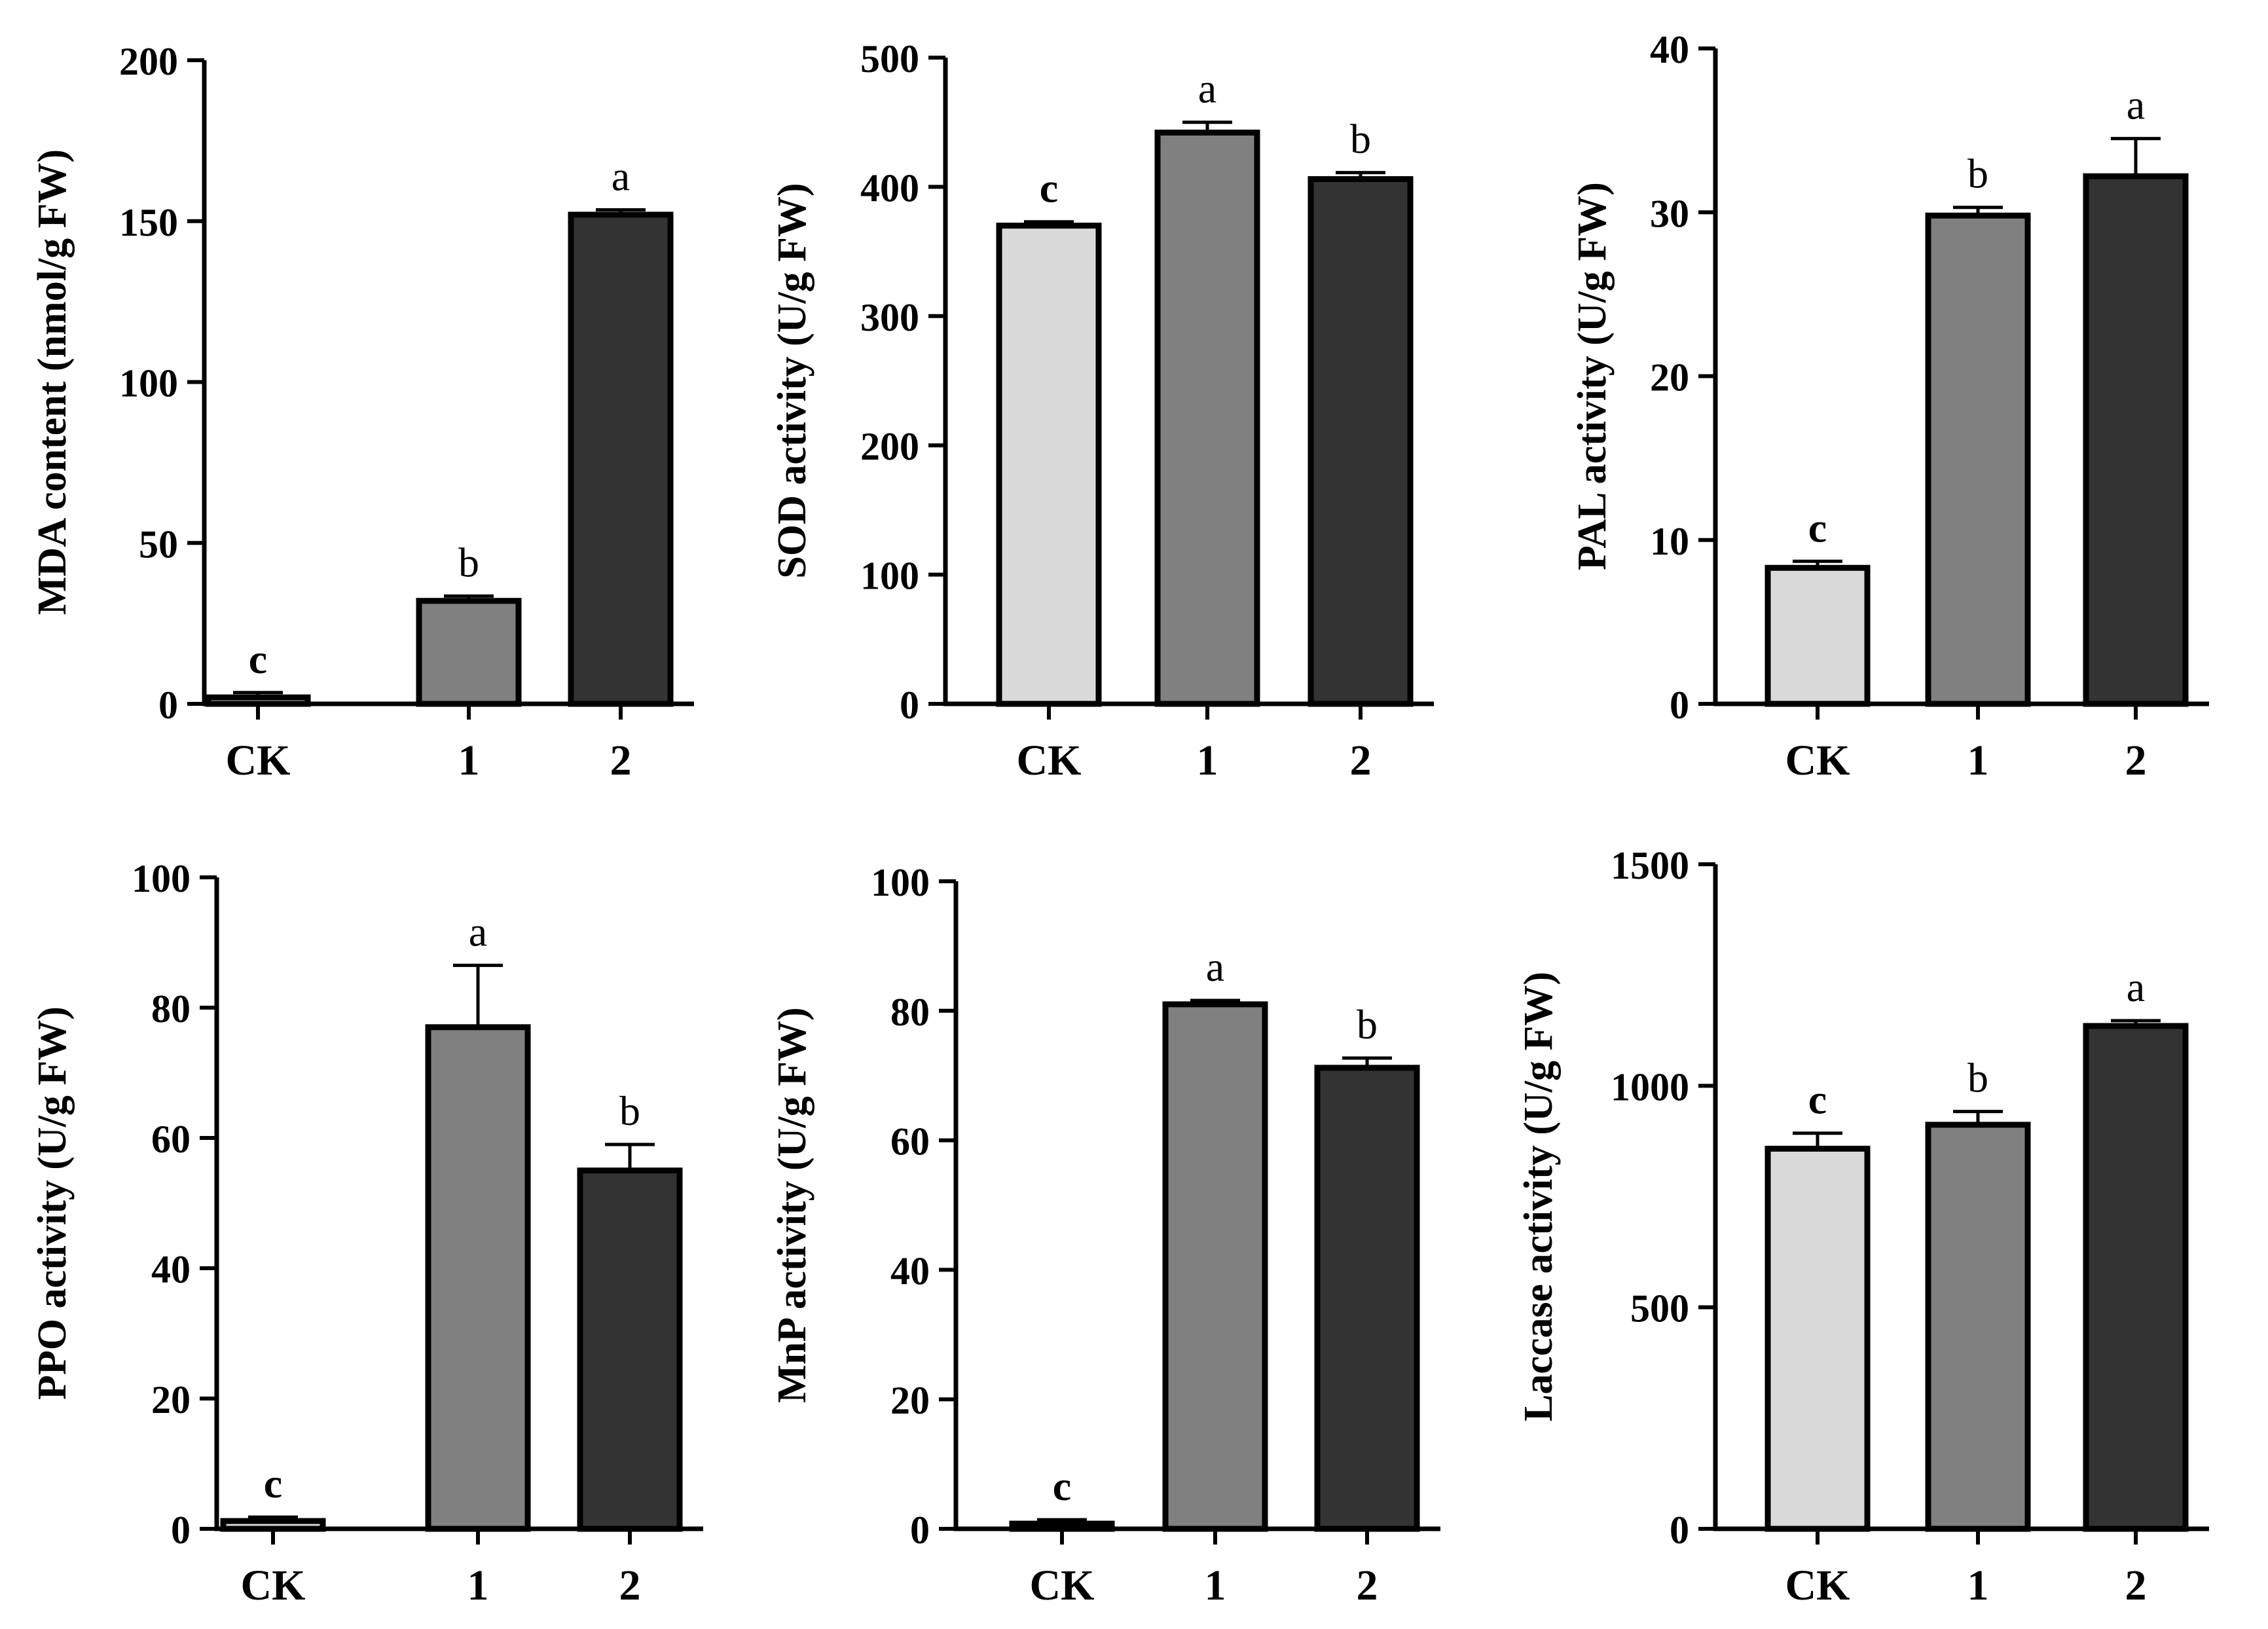  Describe the element at coordinates (1063, 1585) in the screenshot. I see `chart-5-category-label-CK: CK` at that location.